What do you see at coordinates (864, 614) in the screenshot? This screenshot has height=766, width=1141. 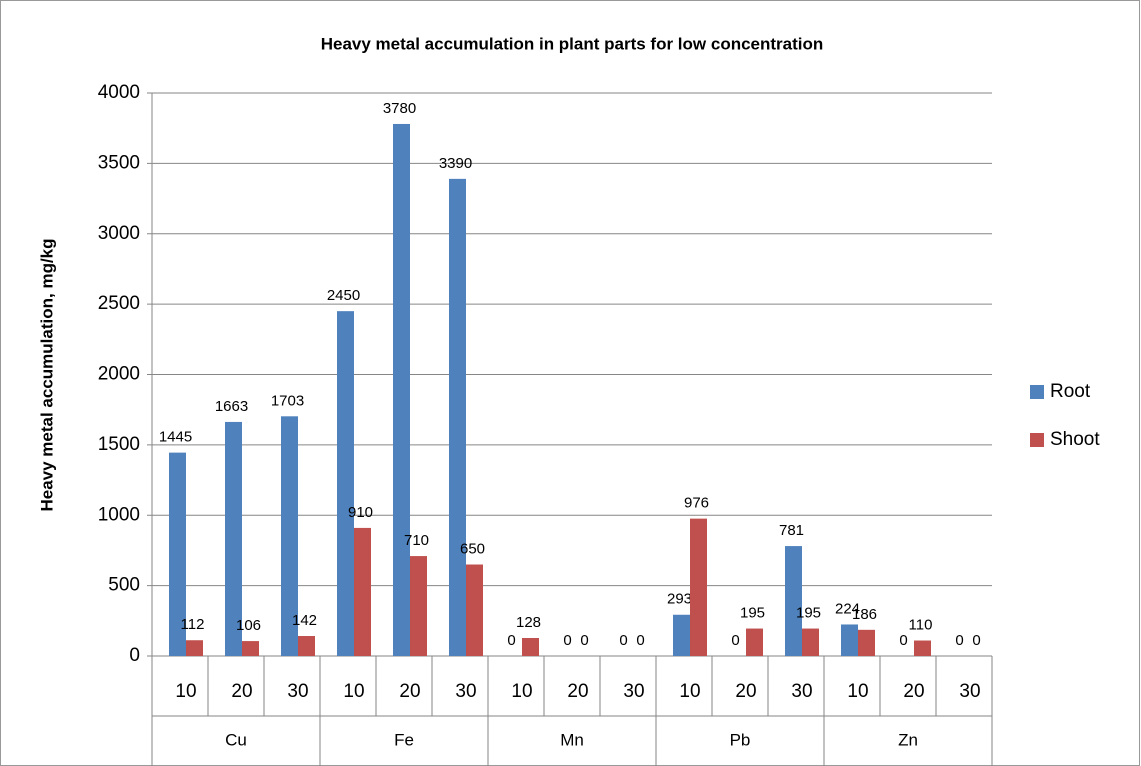 I see `data-label: 186` at bounding box center [864, 614].